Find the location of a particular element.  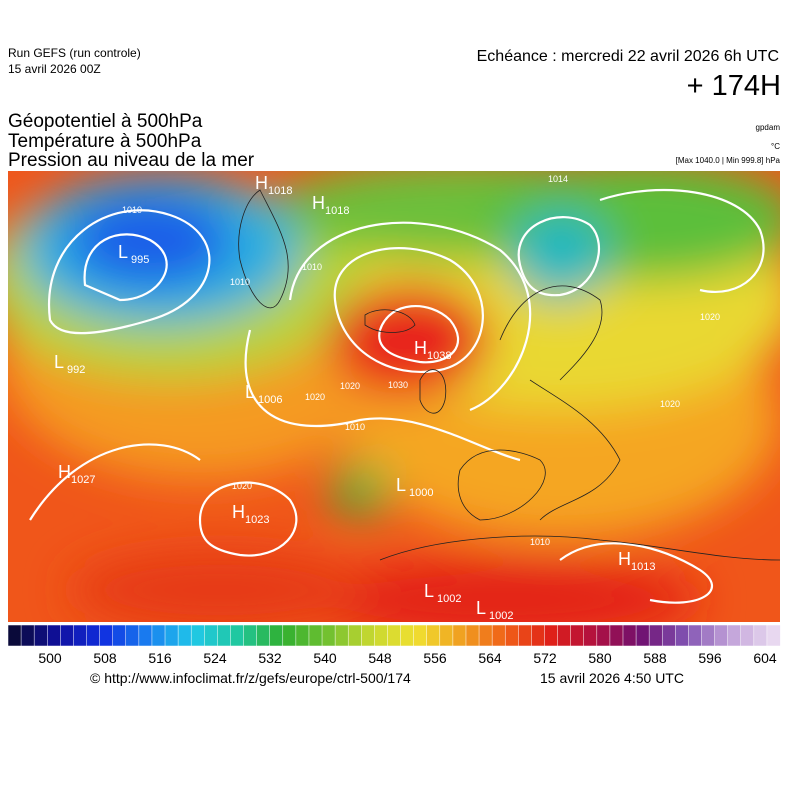

colorbar-tick-label: 572 is located at coordinates (545, 658).